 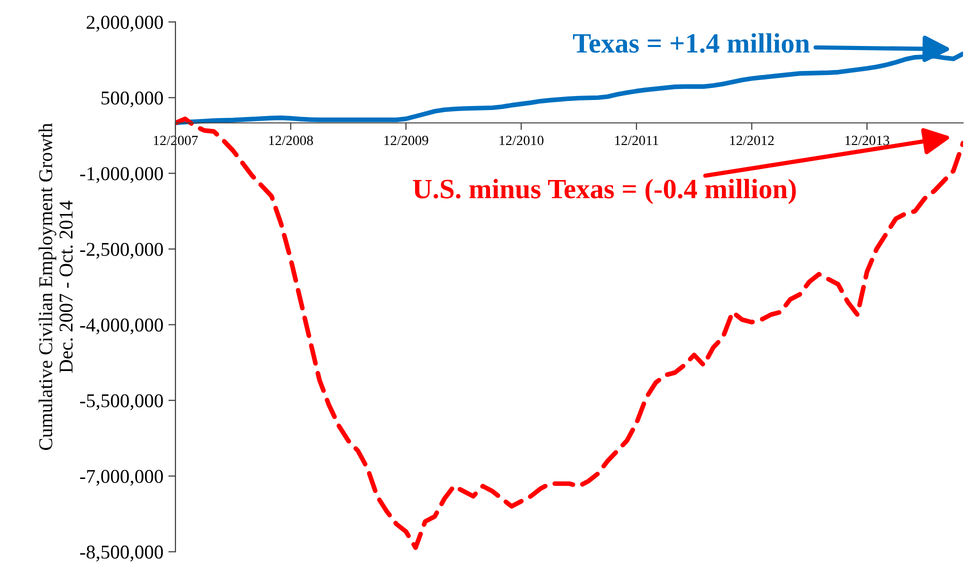 I want to click on annotation: Texas = +1.4 million, so click(x=691, y=43).